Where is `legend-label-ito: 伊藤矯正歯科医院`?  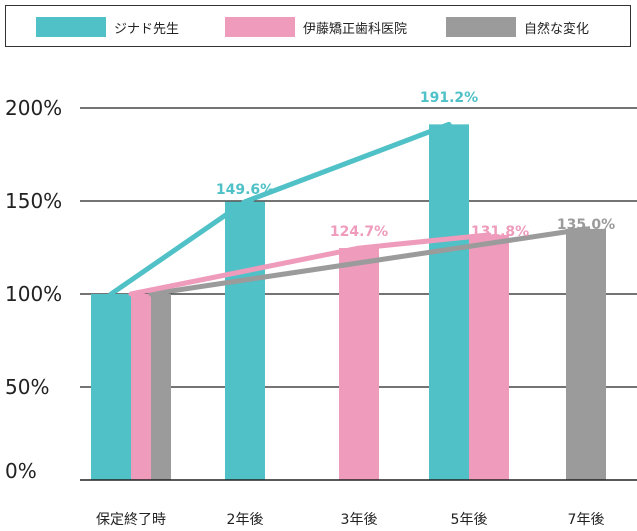
legend-label-ito: 伊藤矯正歯科医院 is located at coordinates (355, 29).